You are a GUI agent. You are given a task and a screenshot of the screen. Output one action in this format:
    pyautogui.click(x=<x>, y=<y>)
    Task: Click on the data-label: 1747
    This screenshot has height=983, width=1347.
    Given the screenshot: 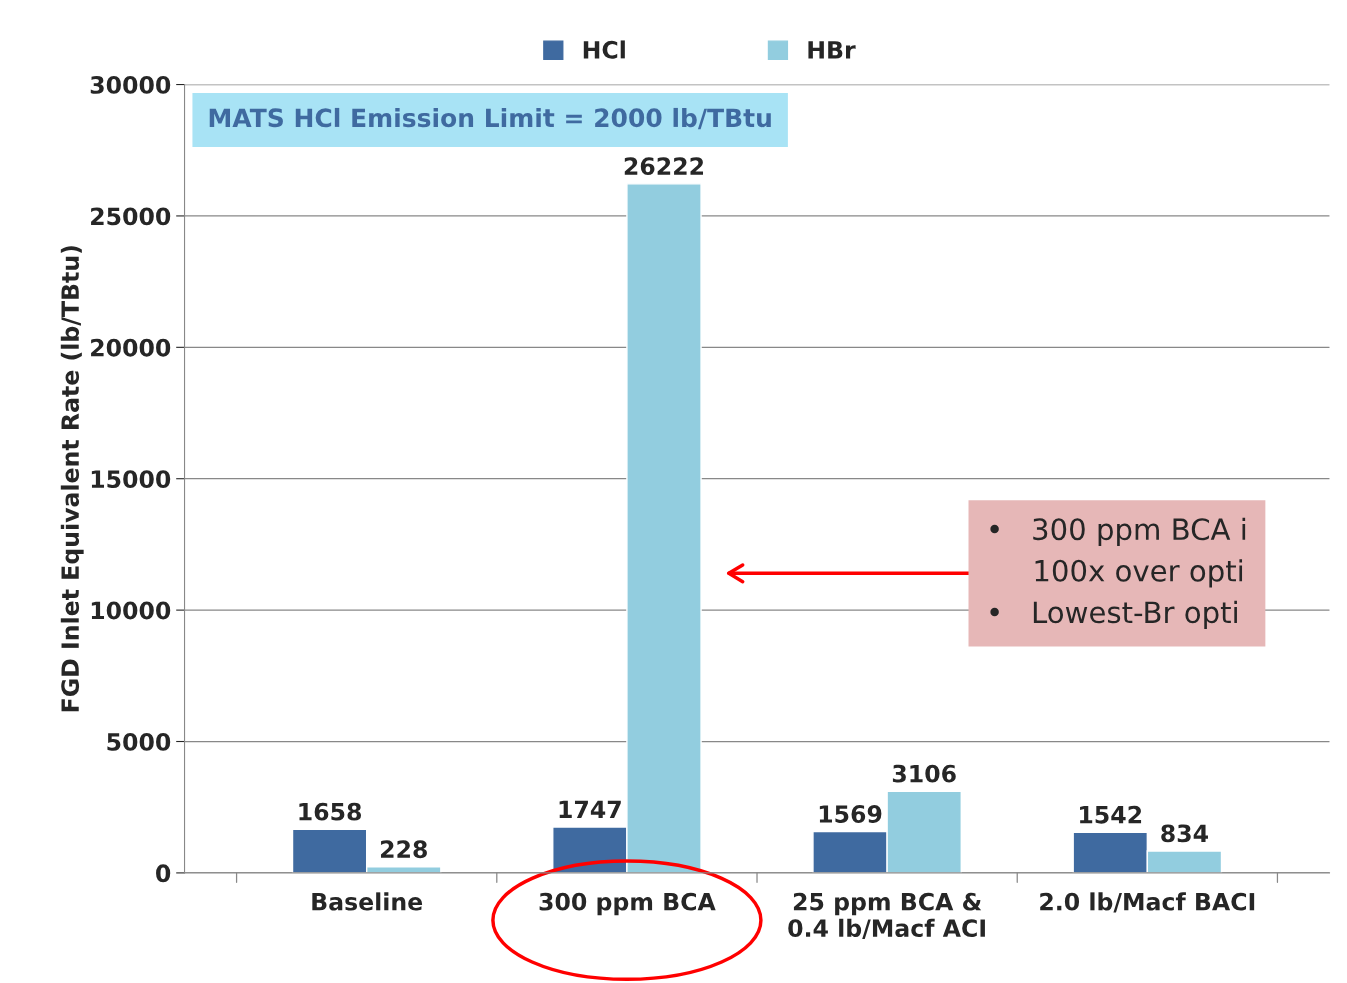 What is the action you would take?
    pyautogui.click(x=590, y=809)
    